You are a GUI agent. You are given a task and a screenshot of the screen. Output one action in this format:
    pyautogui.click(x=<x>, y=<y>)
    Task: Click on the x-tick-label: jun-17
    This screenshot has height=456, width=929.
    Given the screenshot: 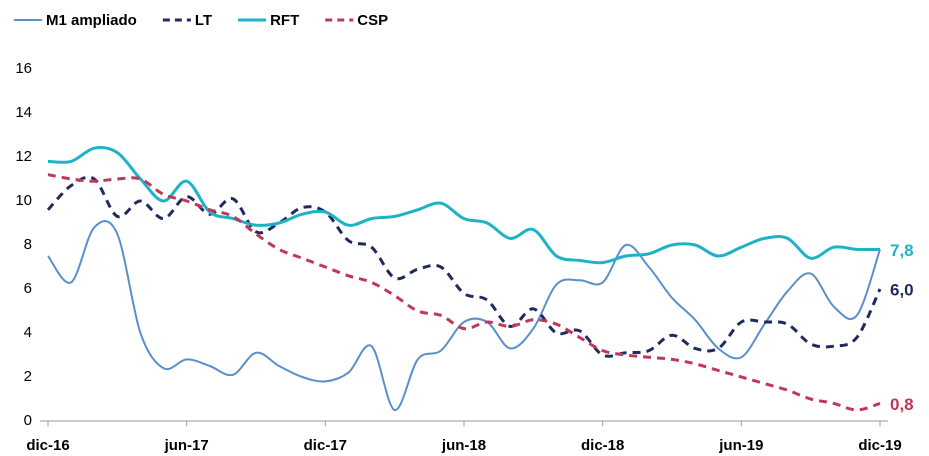 What is the action you would take?
    pyautogui.click(x=186, y=445)
    